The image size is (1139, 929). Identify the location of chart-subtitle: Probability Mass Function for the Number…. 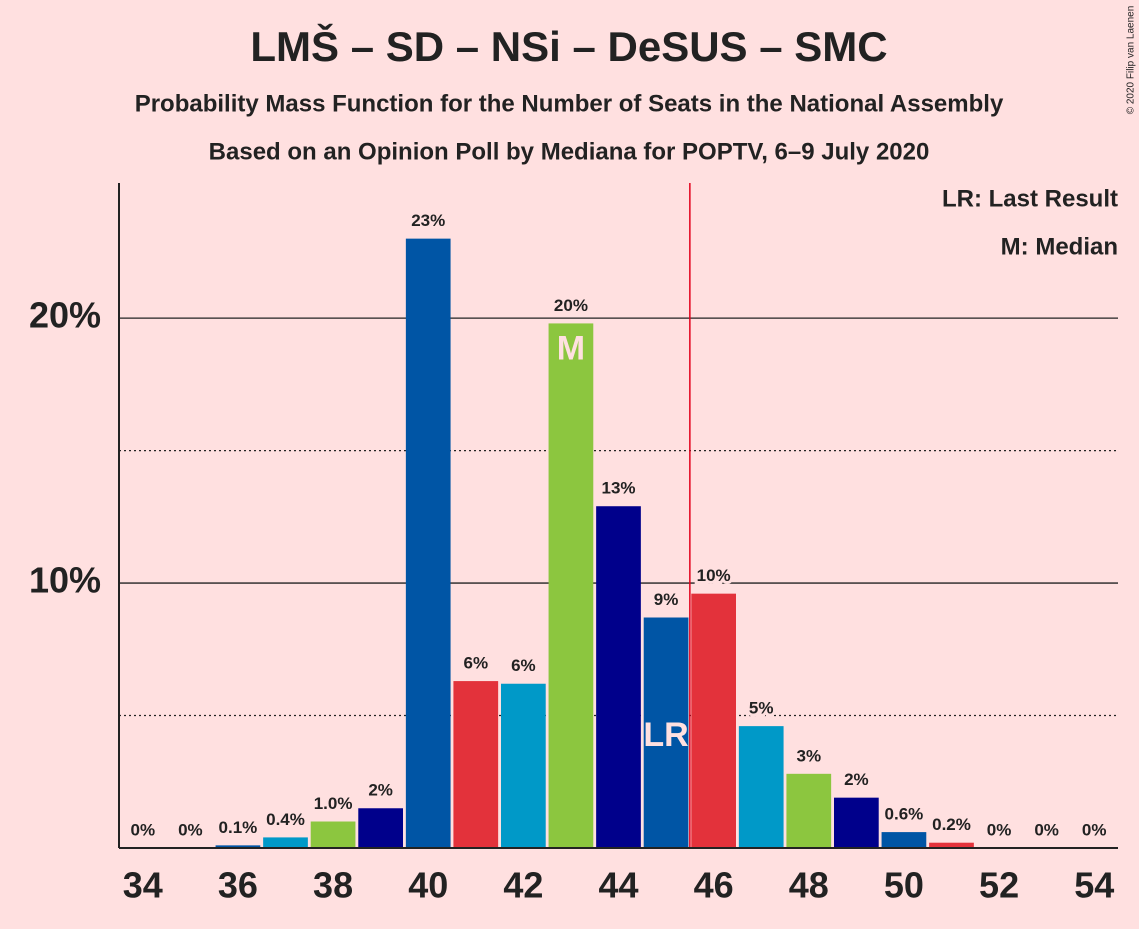
(569, 103).